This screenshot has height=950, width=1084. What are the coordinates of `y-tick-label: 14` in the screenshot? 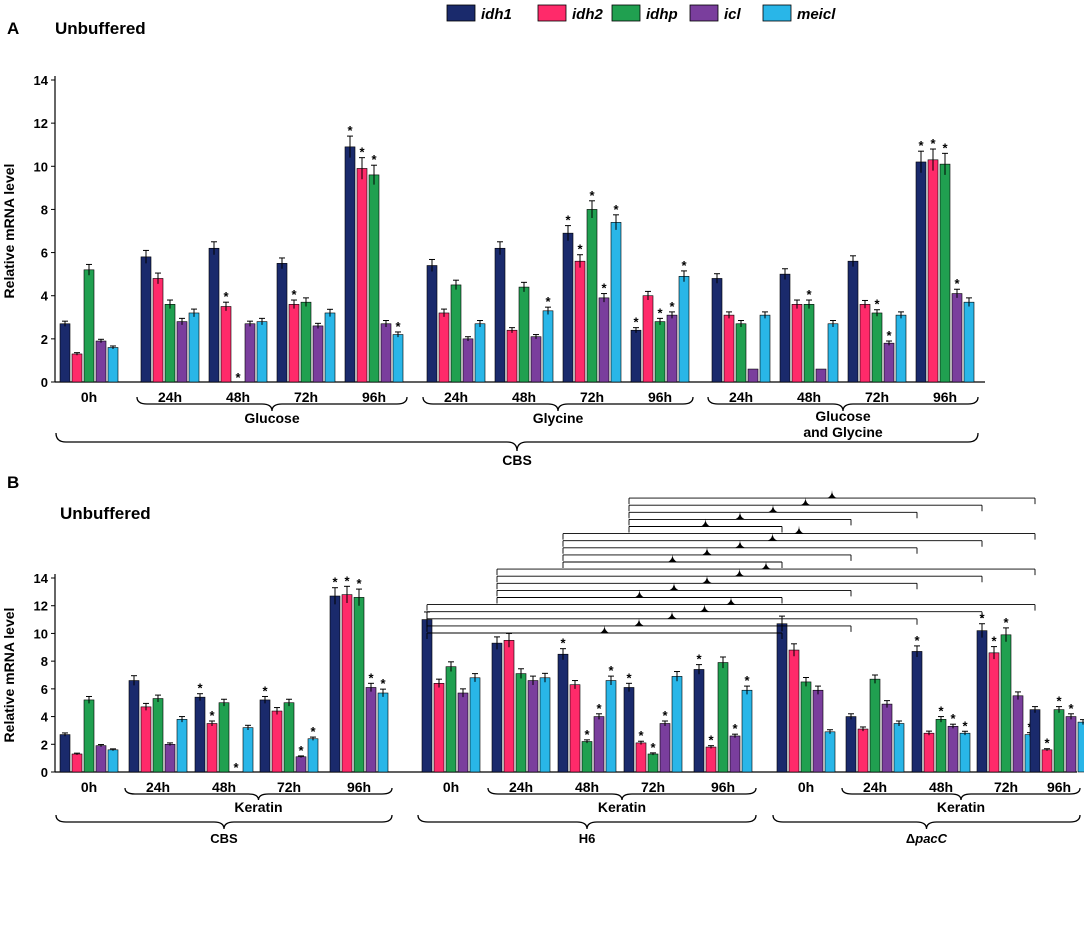 It's located at (41, 578).